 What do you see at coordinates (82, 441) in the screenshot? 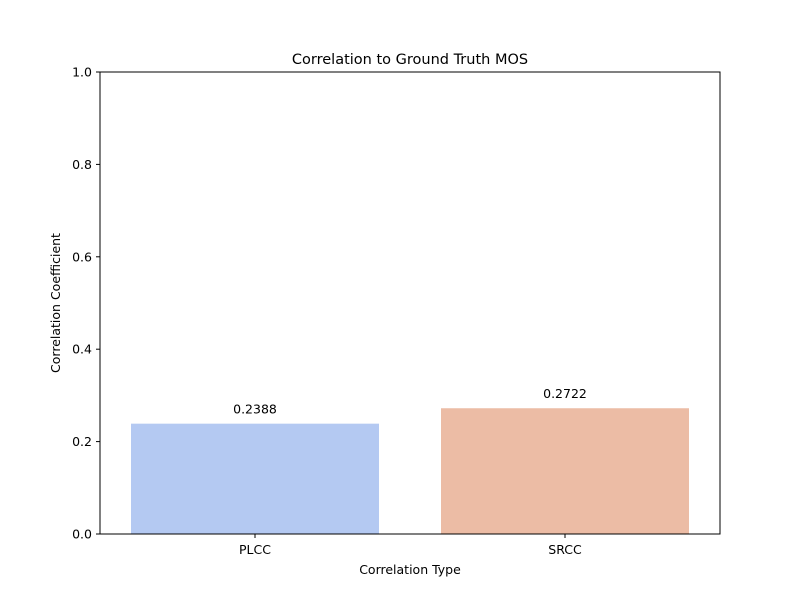
I see `y-tick-label: 0.2` at bounding box center [82, 441].